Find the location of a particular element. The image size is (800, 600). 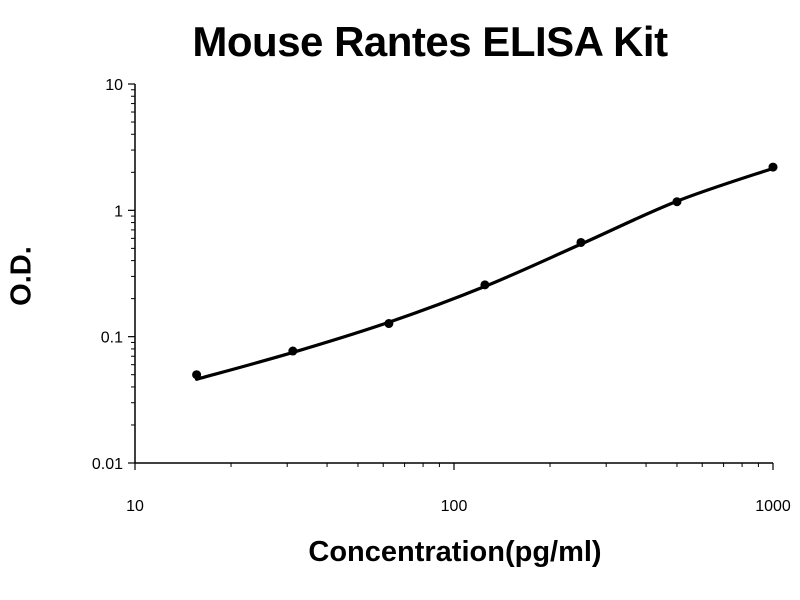

x-tick-label: 100 is located at coordinates (454, 506).